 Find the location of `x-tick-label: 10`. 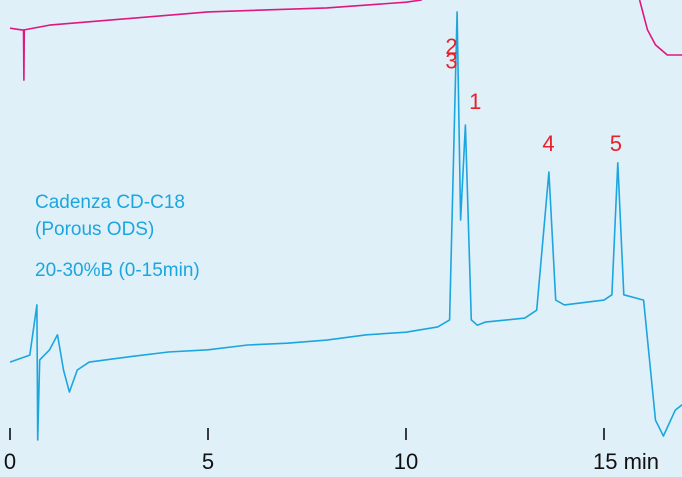

x-tick-label: 10 is located at coordinates (406, 461).